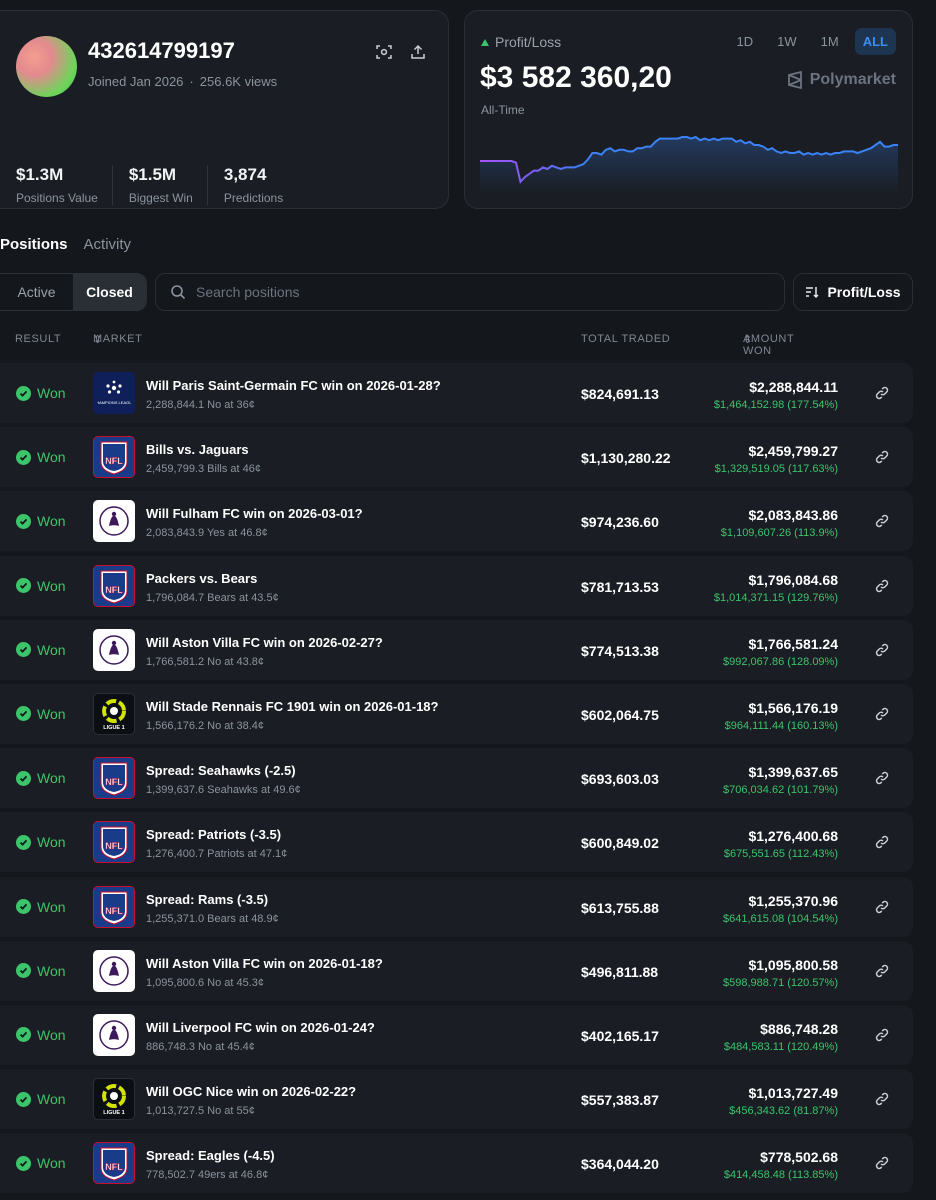 The image size is (936, 1200). Describe the element at coordinates (114, 713) in the screenshot. I see `l1-logo-icon: LIGUE 1` at that location.